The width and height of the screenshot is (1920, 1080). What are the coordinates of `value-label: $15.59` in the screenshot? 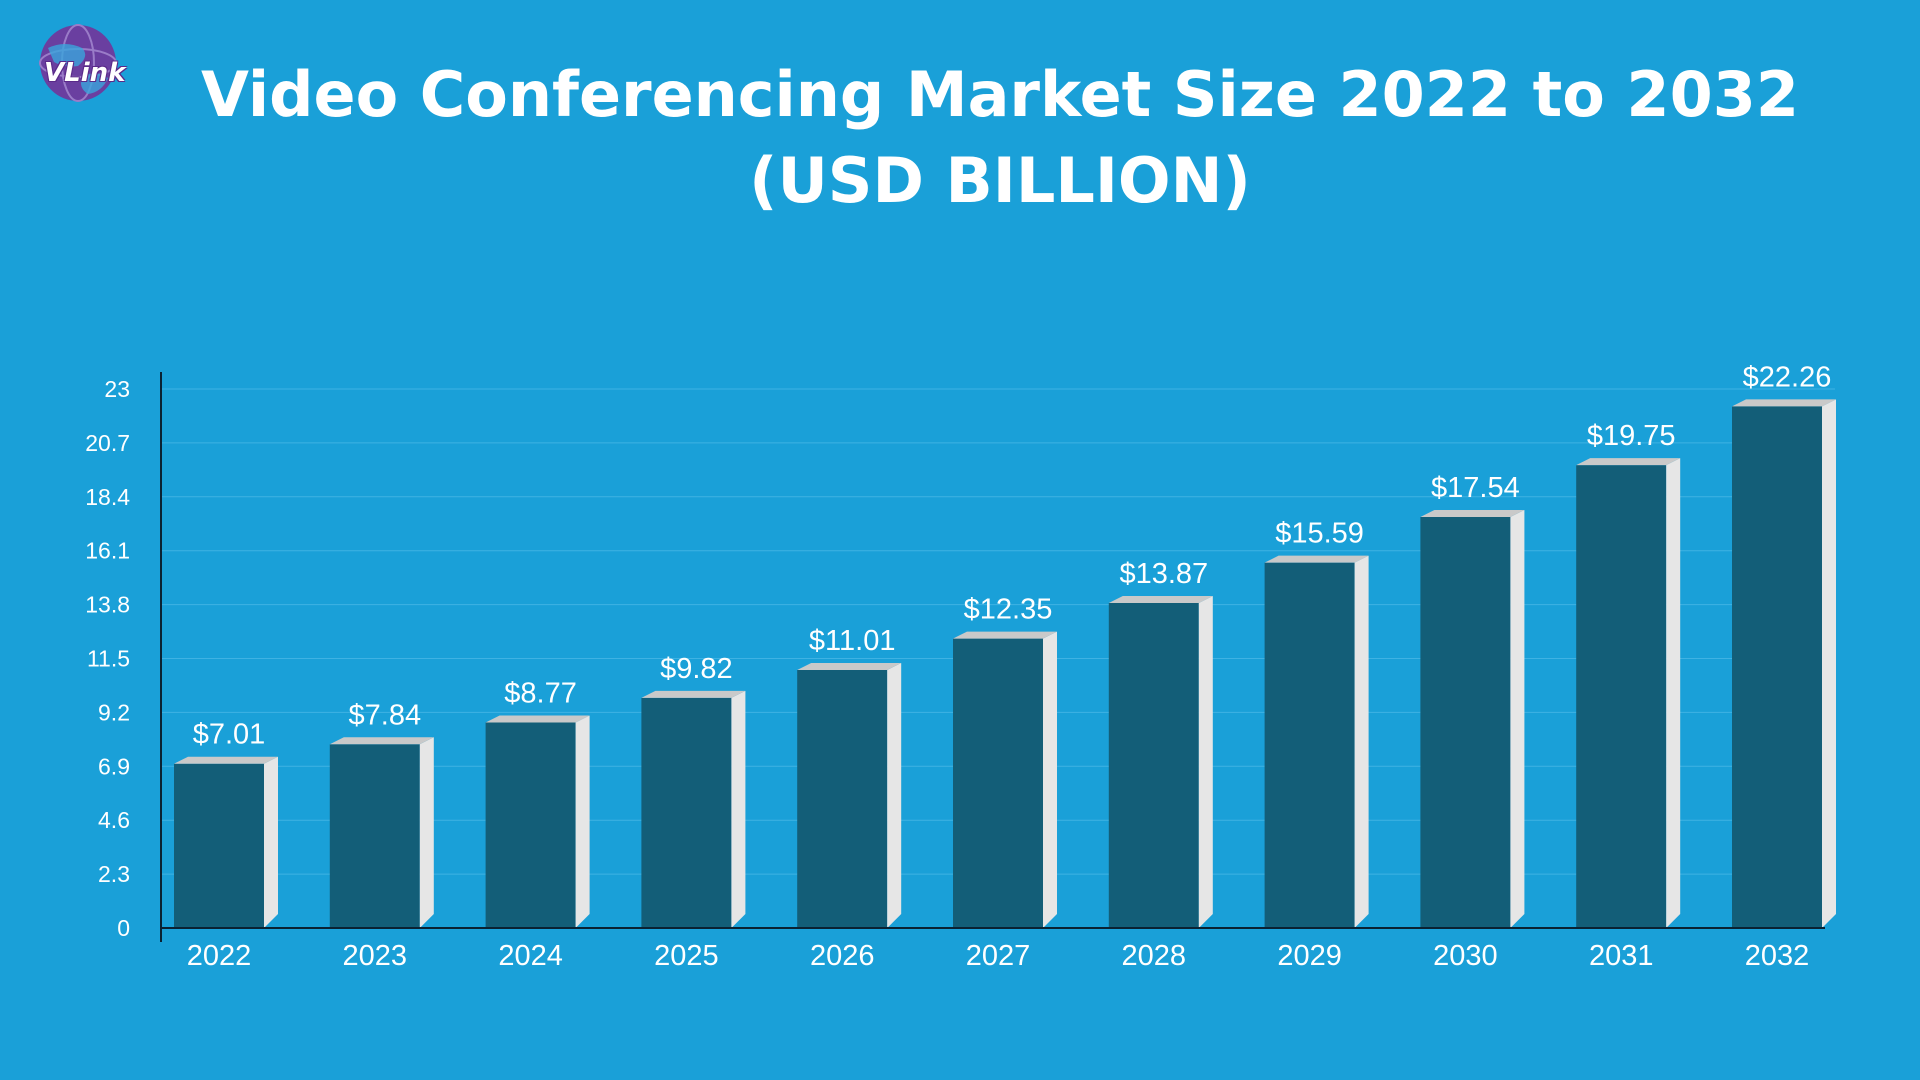 It's located at (1319, 534).